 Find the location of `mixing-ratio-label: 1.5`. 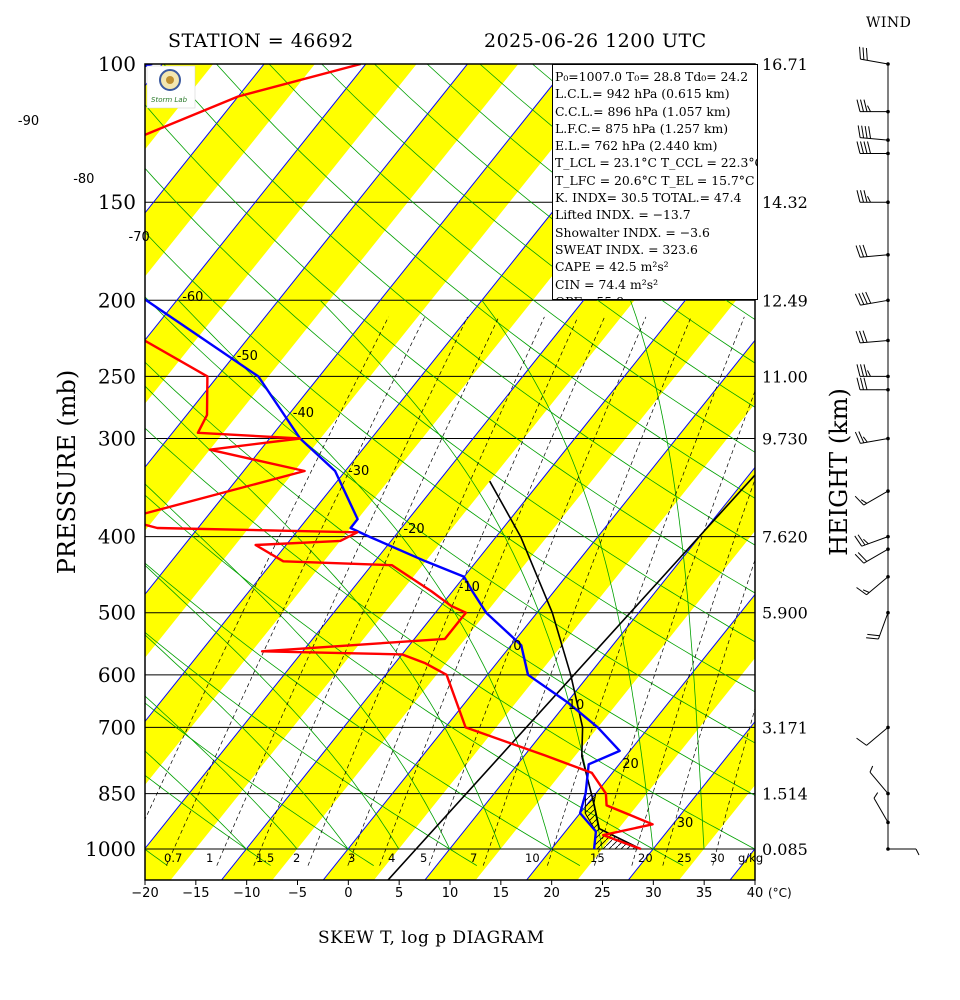

mixing-ratio-label: 1.5 is located at coordinates (265, 858).